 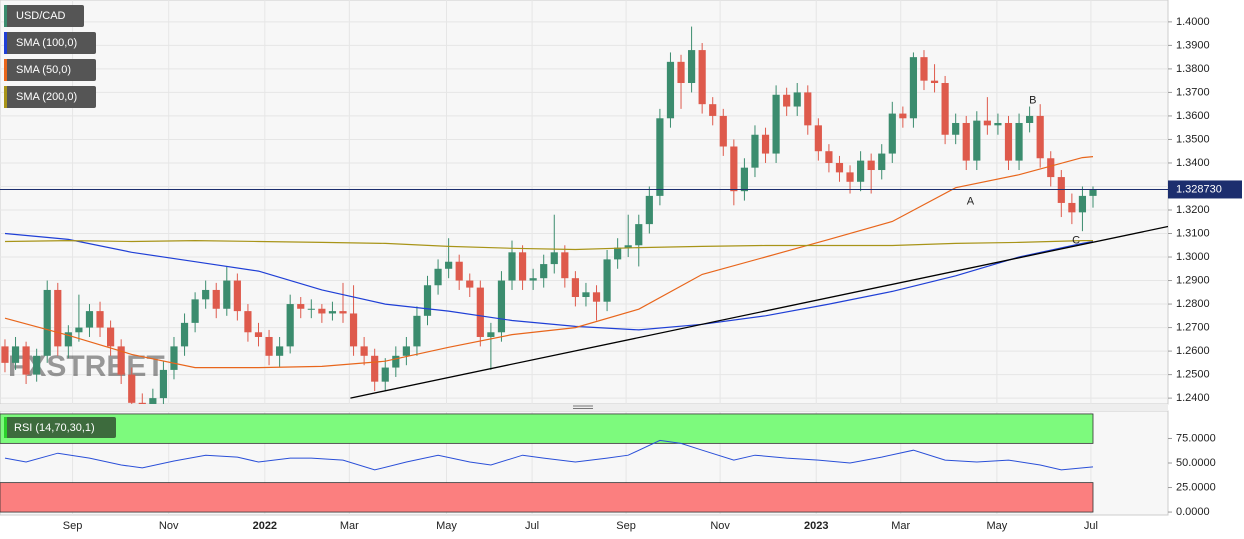 What do you see at coordinates (1193, 280) in the screenshot?
I see `y-tick-label: 1.2900` at bounding box center [1193, 280].